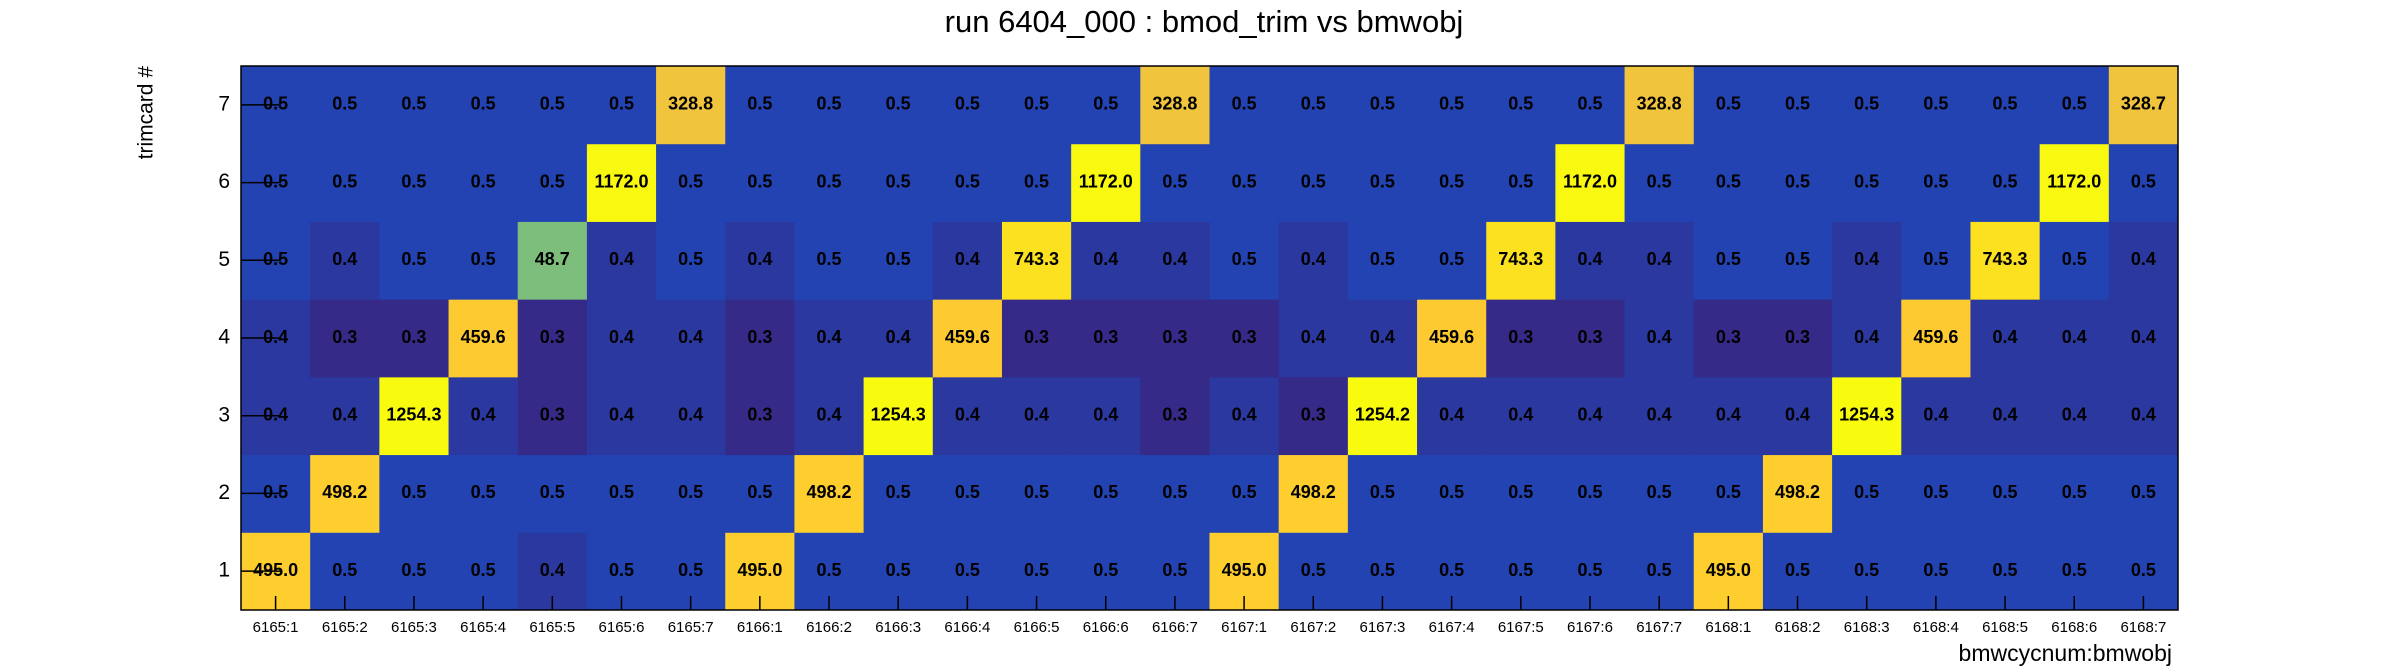 Image resolution: width=2396 pixels, height=672 pixels. I want to click on y-tick-label: 7, so click(224, 103).